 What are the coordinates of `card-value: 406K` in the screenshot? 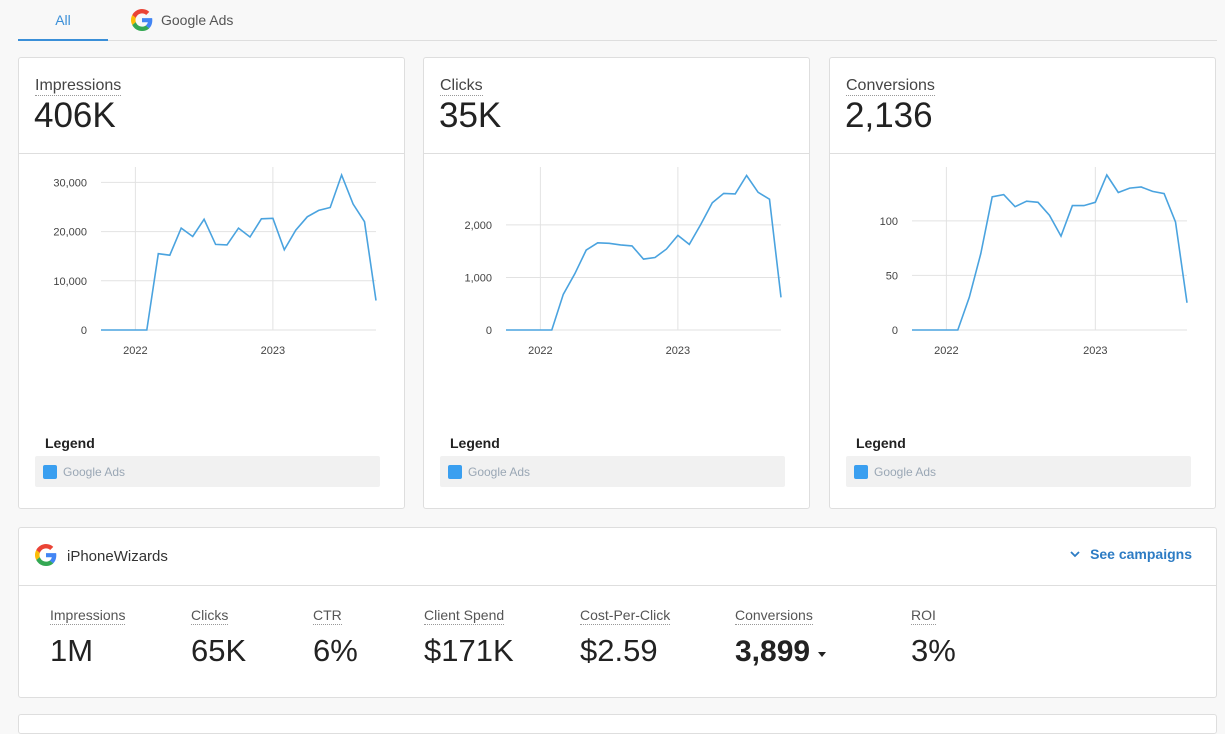 It's located at (75, 115).